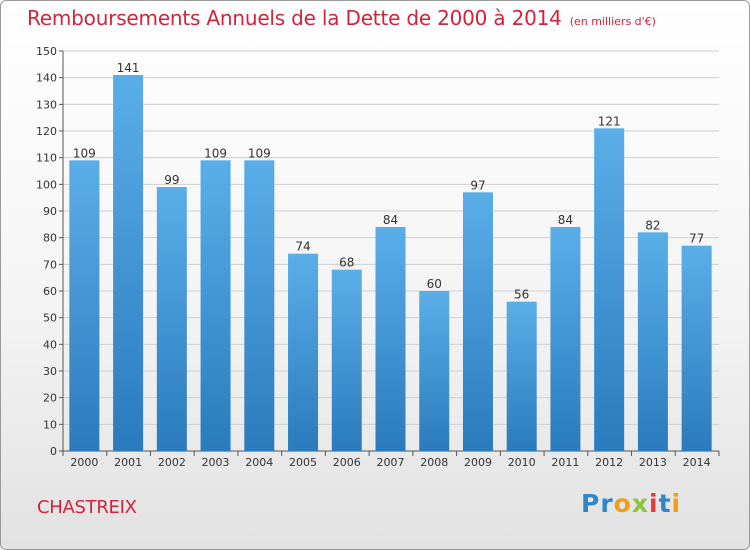 Image resolution: width=750 pixels, height=550 pixels. Describe the element at coordinates (347, 462) in the screenshot. I see `x-tick-label-2006: 2006` at that location.